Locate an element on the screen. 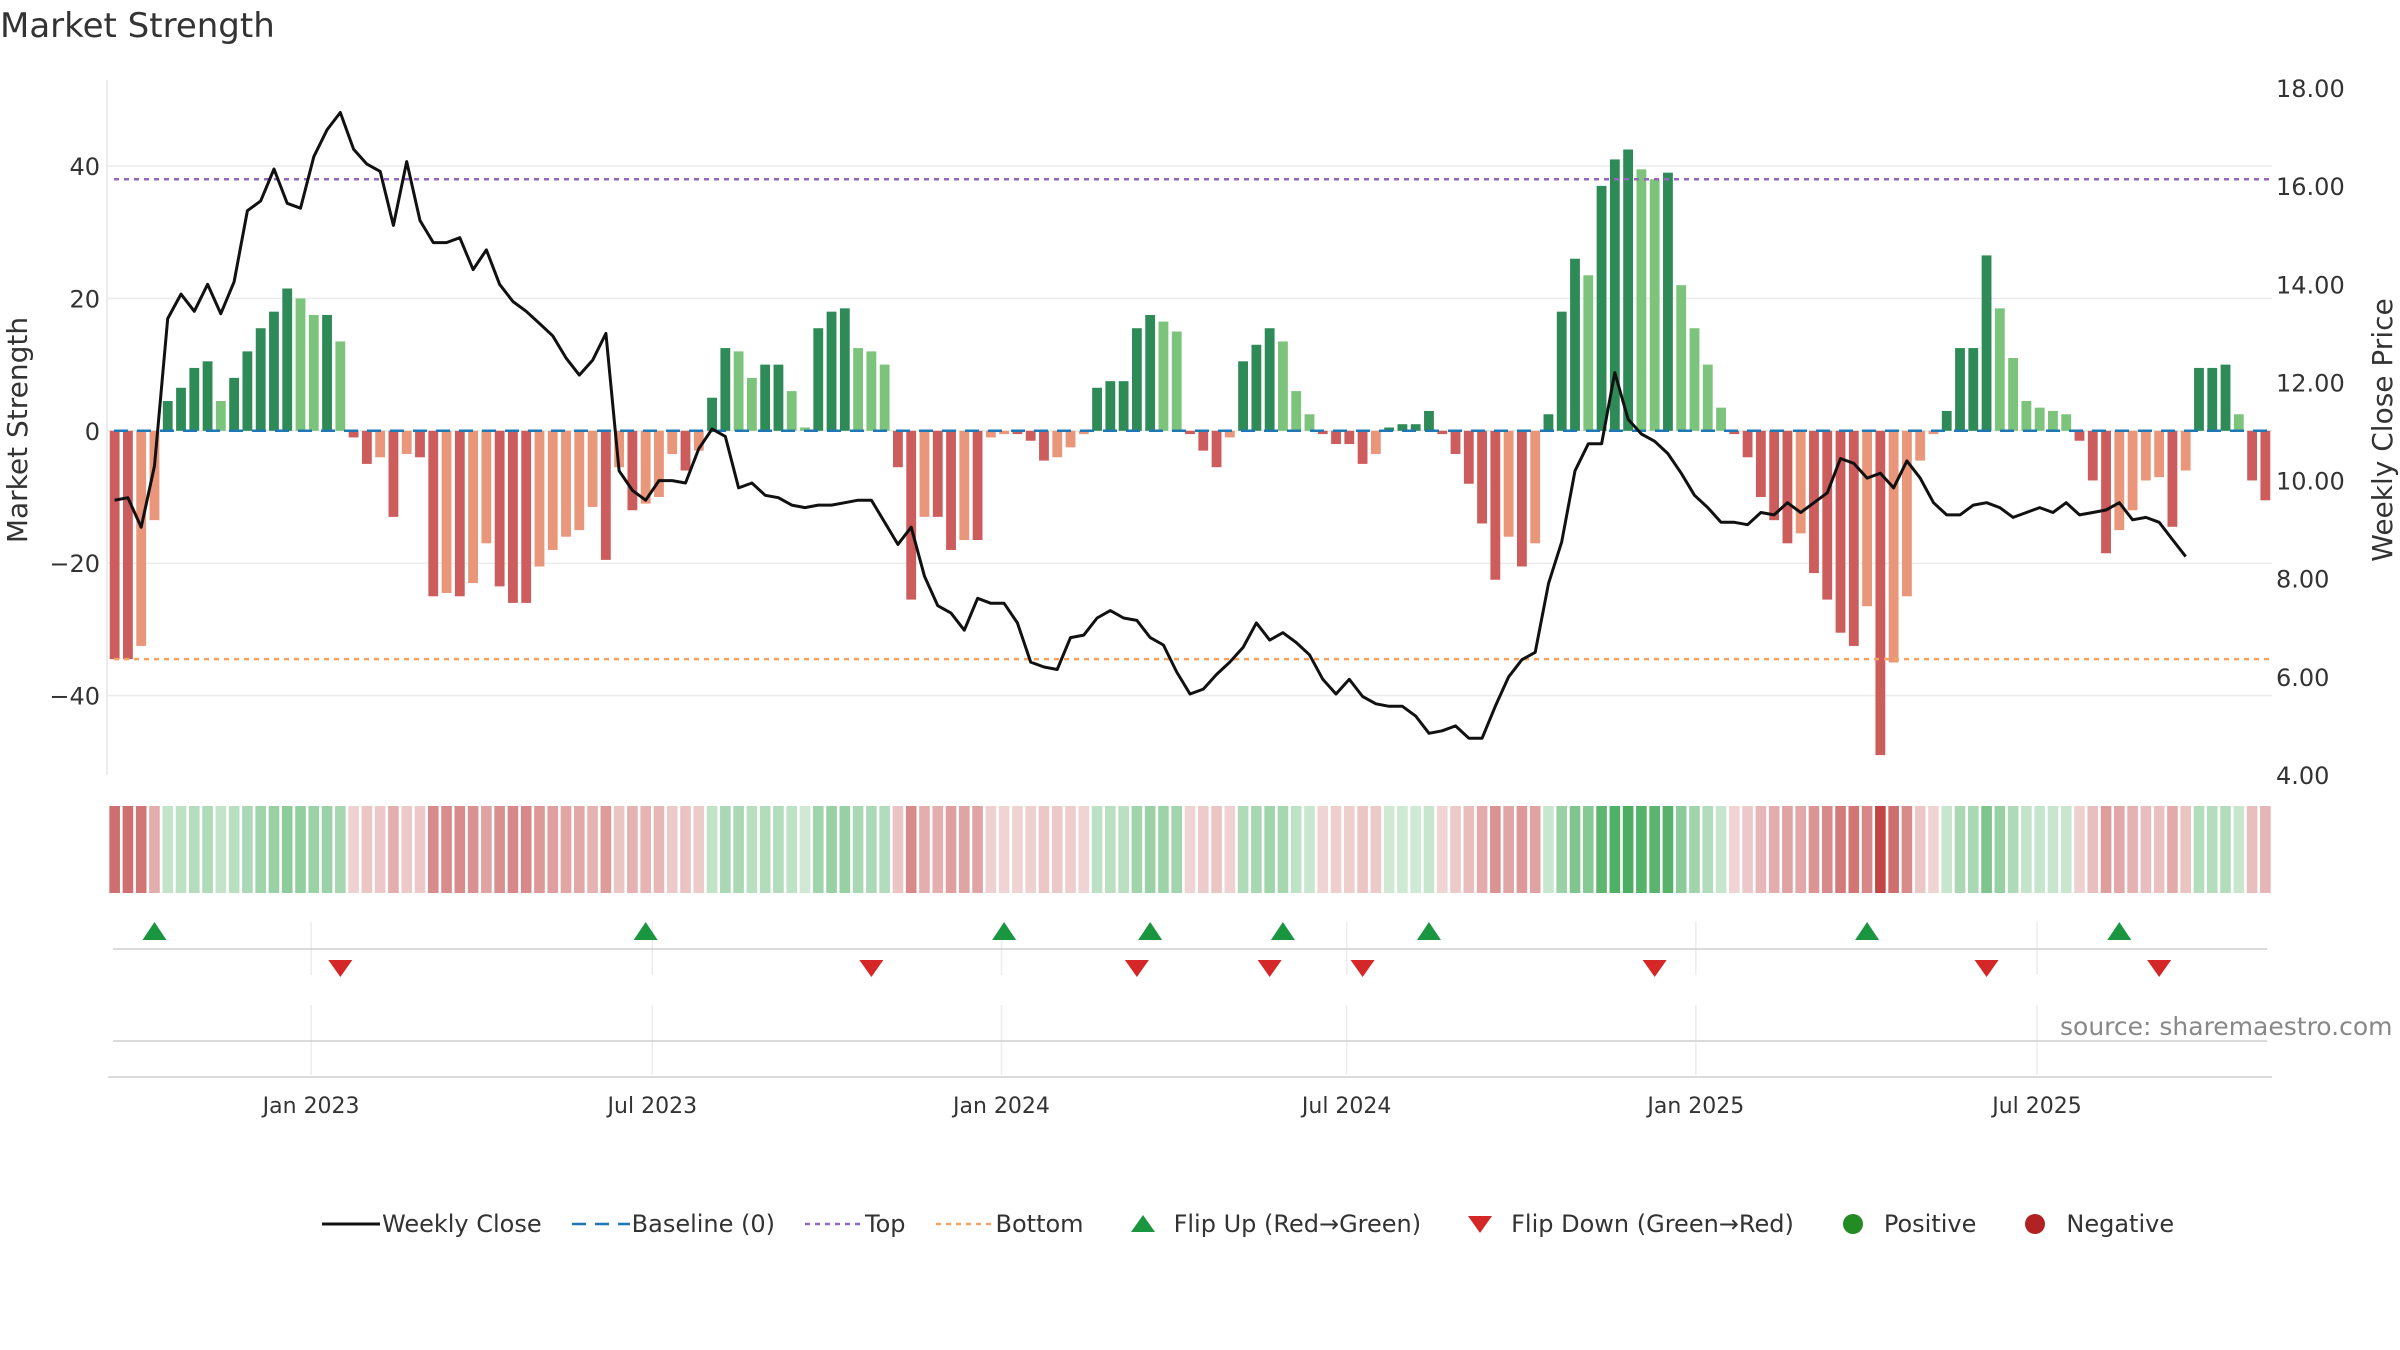  y-axis-label: Market Strength is located at coordinates (17, 430).